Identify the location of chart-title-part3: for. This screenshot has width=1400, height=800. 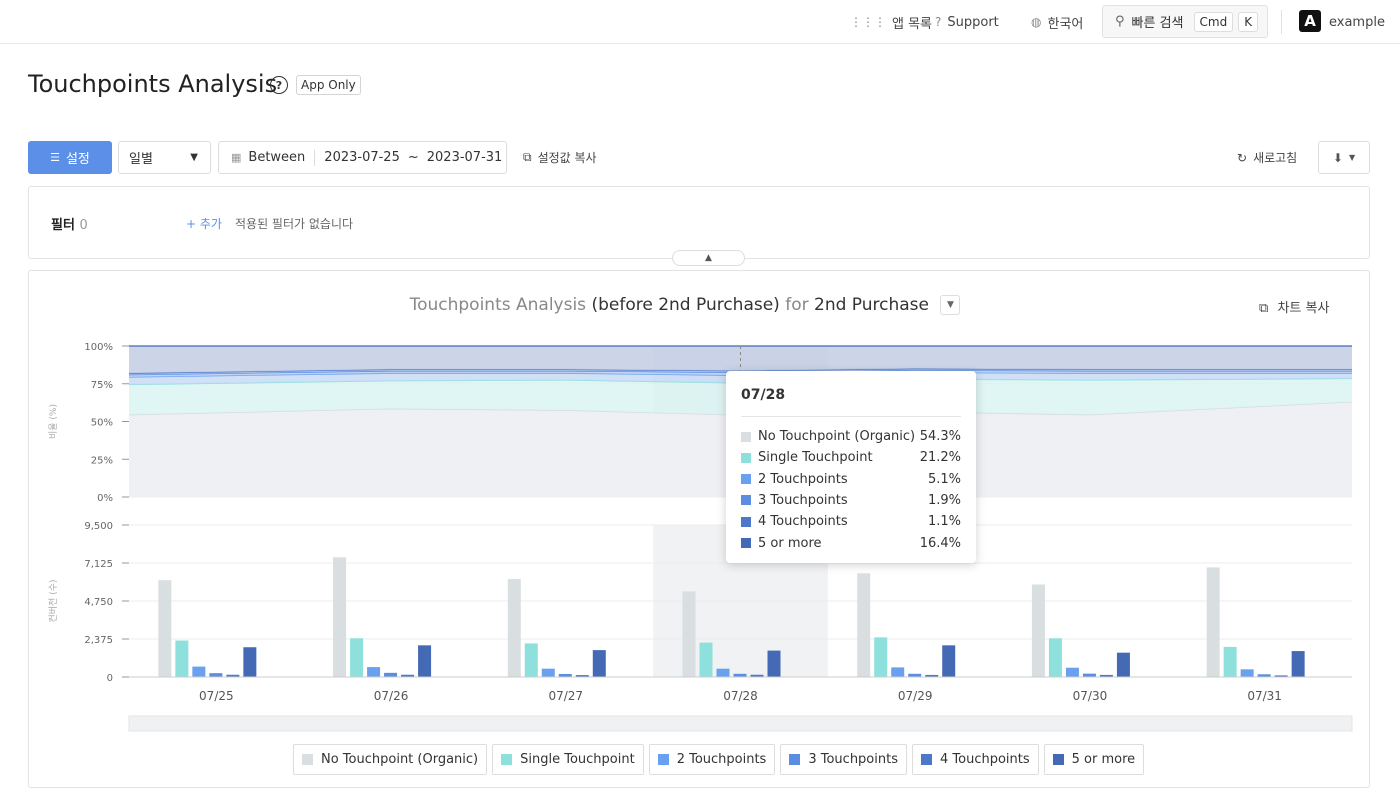
(797, 305).